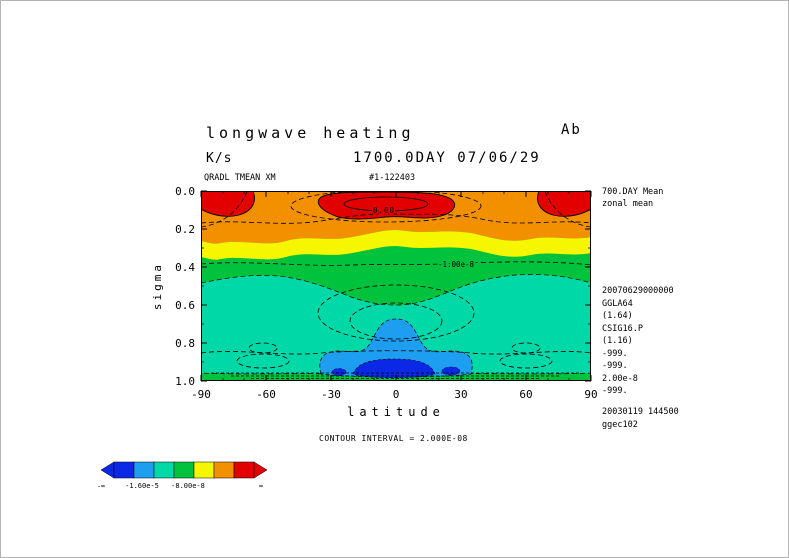 The height and width of the screenshot is (558, 789). Describe the element at coordinates (392, 178) in the screenshot. I see `run-id-label: #1-122403` at that location.